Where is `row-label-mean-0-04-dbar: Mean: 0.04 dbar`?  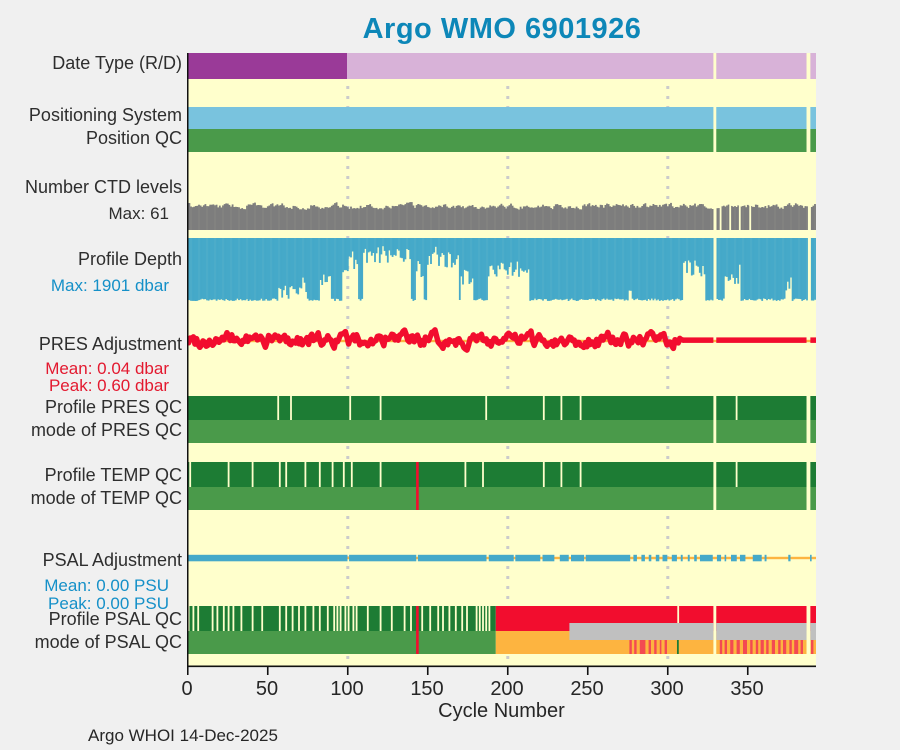 row-label-mean-0-04-dbar: Mean: 0.04 dbar is located at coordinates (107, 368).